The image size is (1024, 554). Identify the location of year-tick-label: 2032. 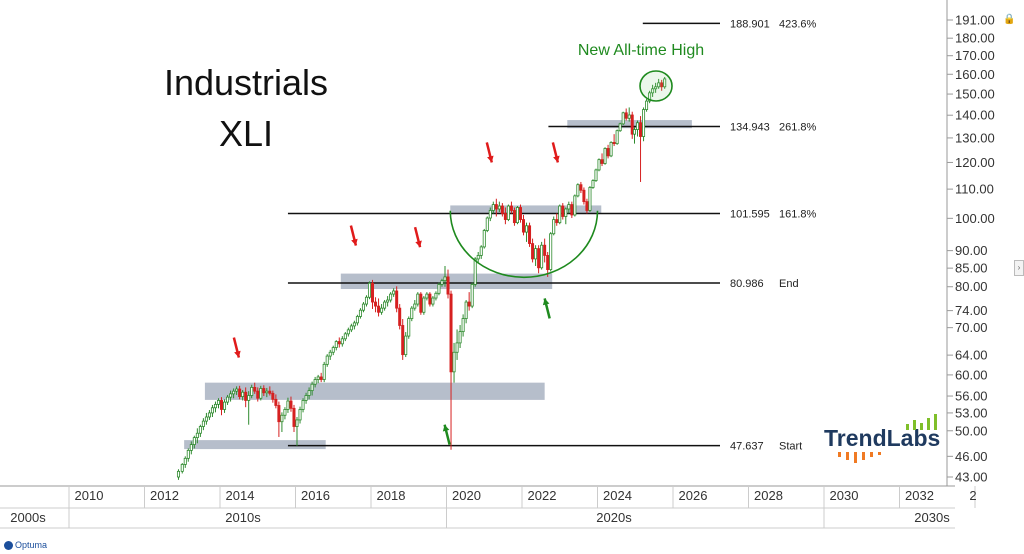
(919, 495).